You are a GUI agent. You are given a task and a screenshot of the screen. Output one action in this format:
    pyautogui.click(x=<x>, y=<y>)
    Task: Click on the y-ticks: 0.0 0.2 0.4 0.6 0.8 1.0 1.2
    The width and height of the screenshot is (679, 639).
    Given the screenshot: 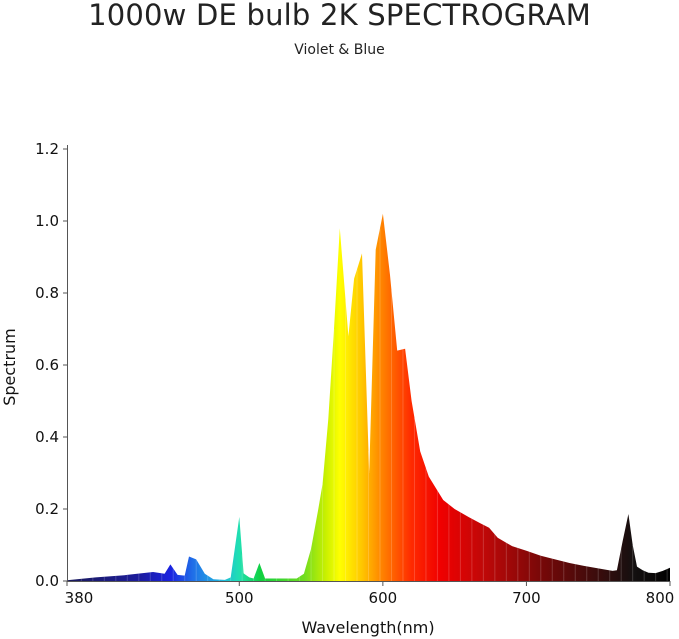 What is the action you would take?
    pyautogui.click(x=51, y=365)
    